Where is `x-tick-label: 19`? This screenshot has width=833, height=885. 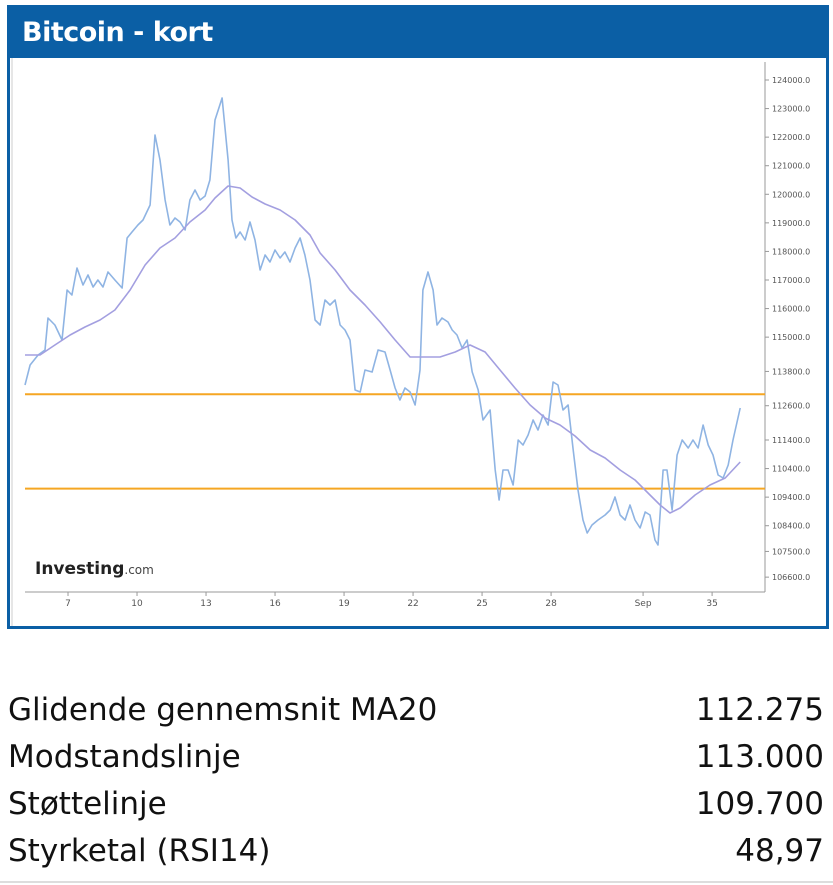
x-tick-label: 19 is located at coordinates (344, 604).